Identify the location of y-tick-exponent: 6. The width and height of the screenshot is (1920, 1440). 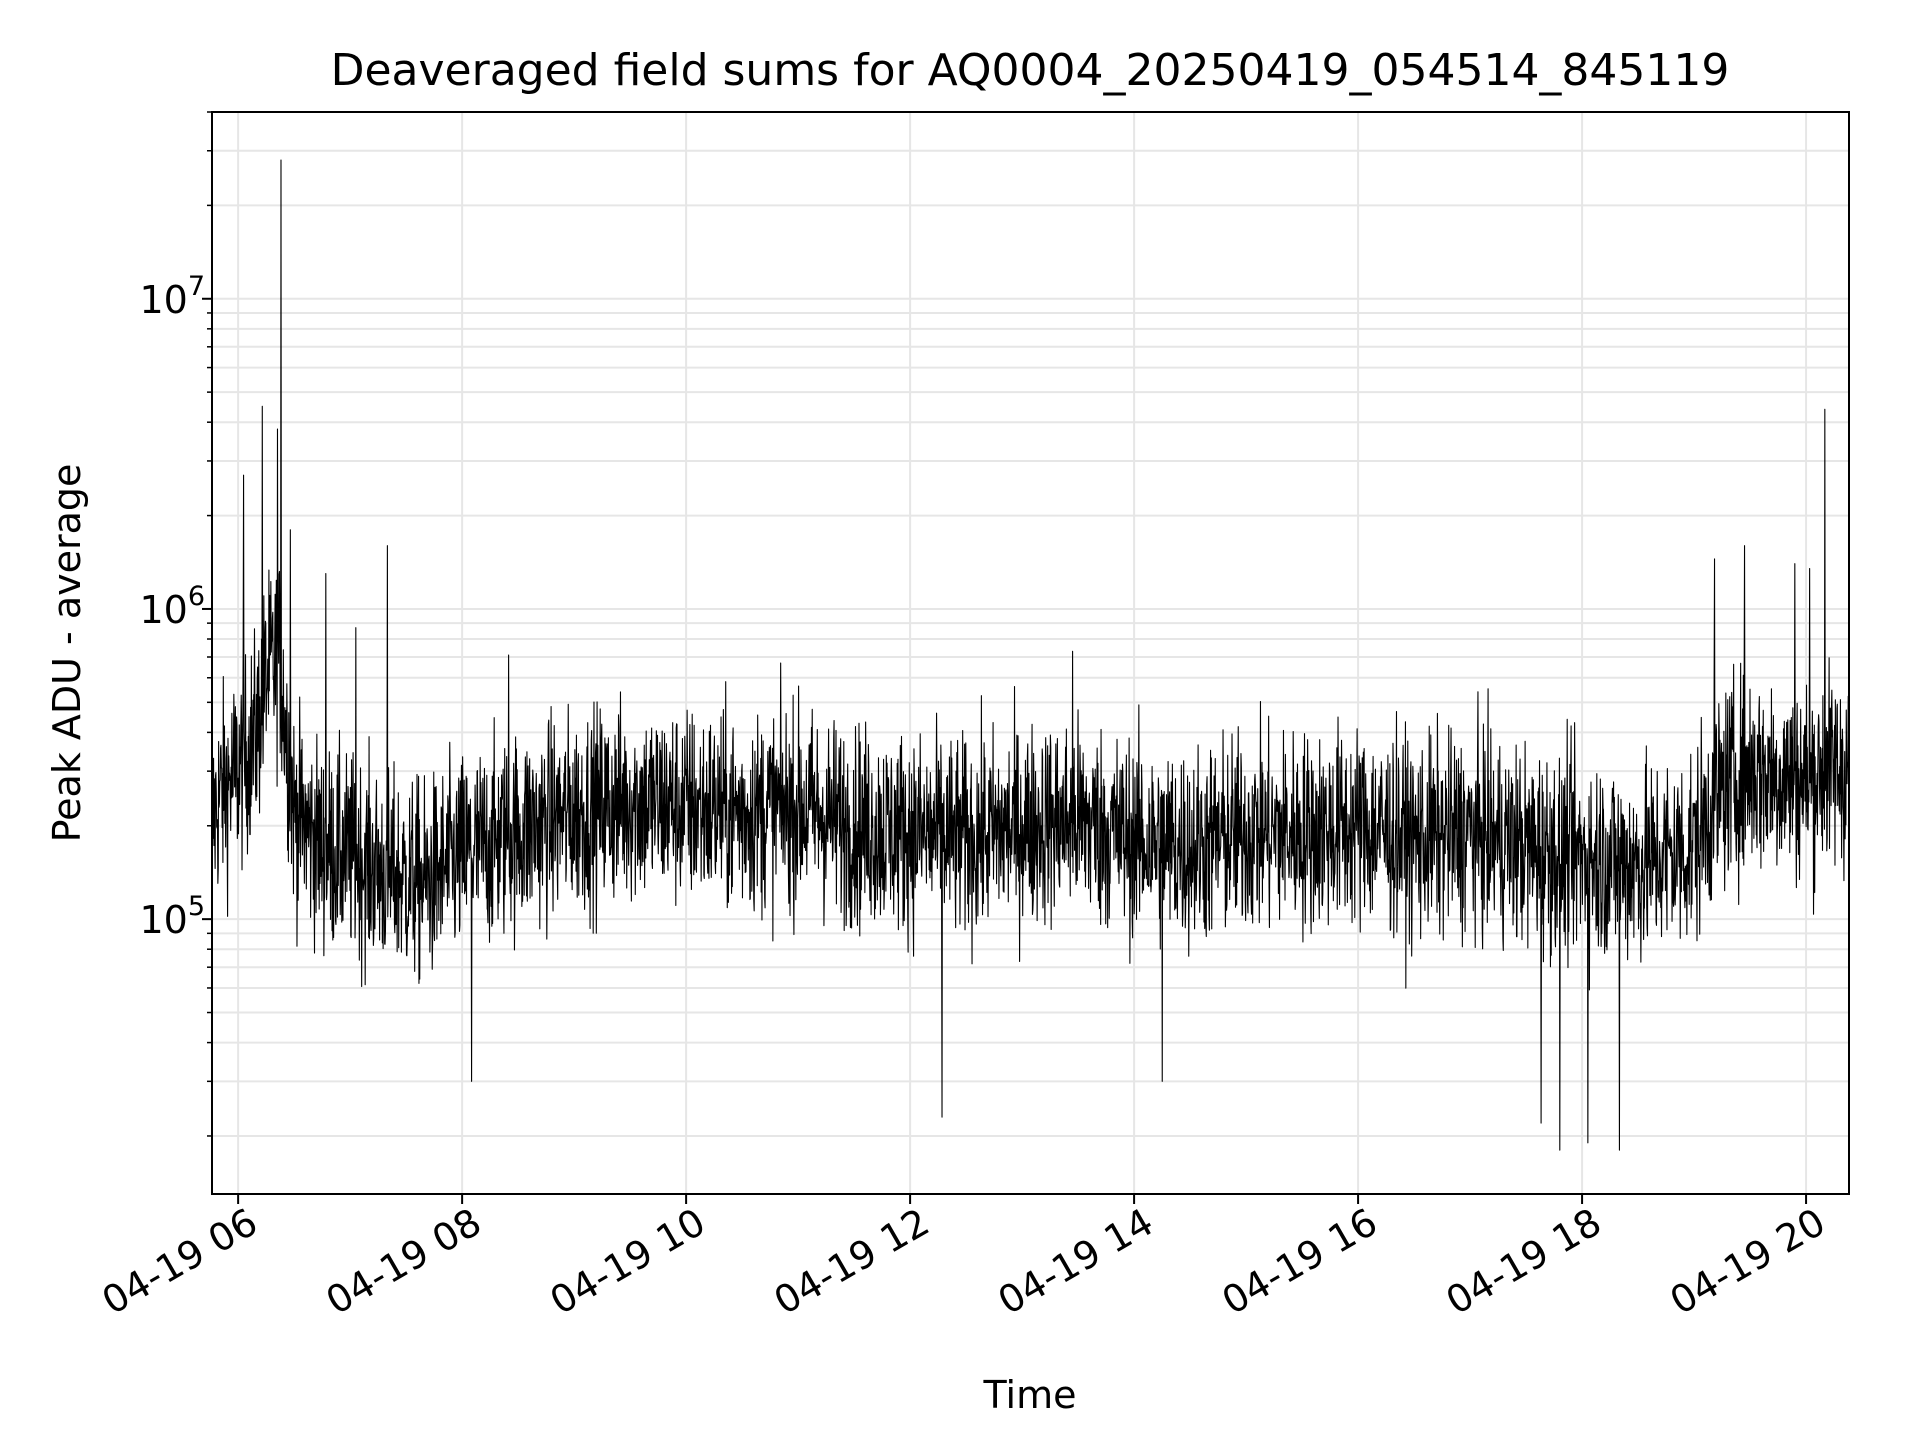
(196, 596).